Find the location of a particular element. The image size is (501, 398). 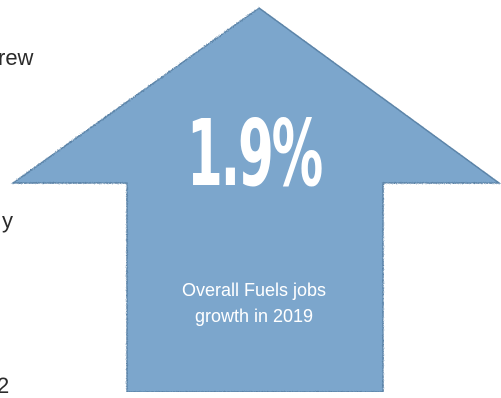

clipped-text-fragment-3: 2 is located at coordinates (5, 385).